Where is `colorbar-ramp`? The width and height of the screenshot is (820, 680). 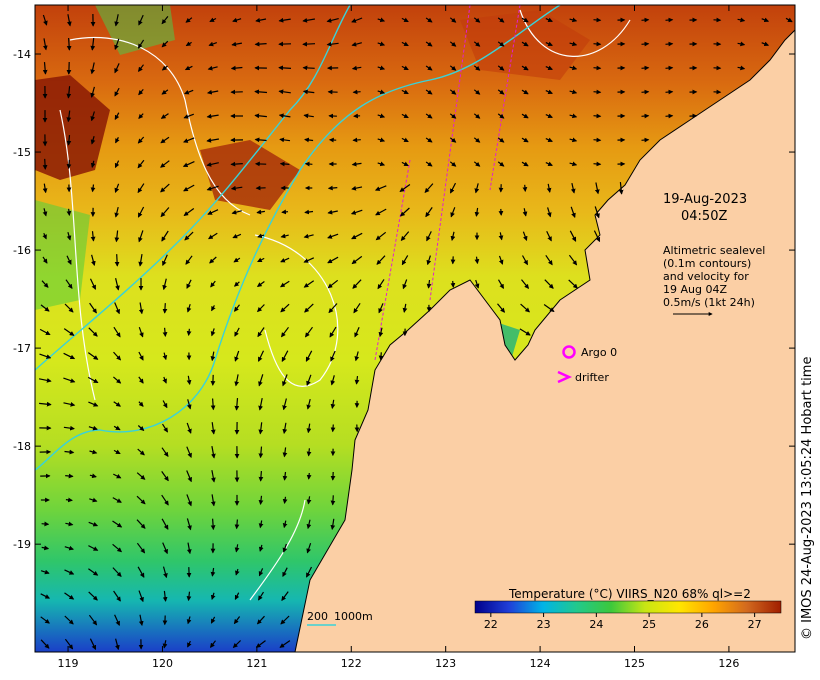
colorbar-ramp is located at coordinates (628, 607).